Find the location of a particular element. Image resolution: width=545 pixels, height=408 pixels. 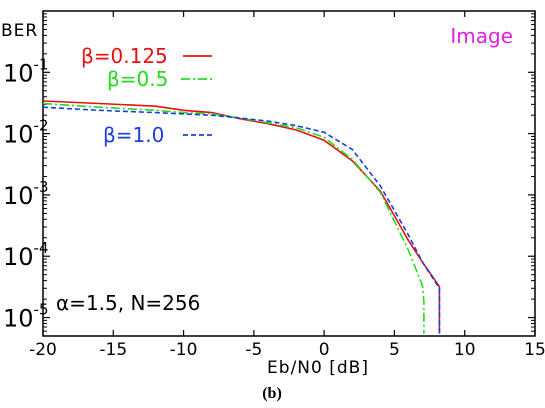

x-axis-label: Eb/N0 [dB] is located at coordinates (318, 368).